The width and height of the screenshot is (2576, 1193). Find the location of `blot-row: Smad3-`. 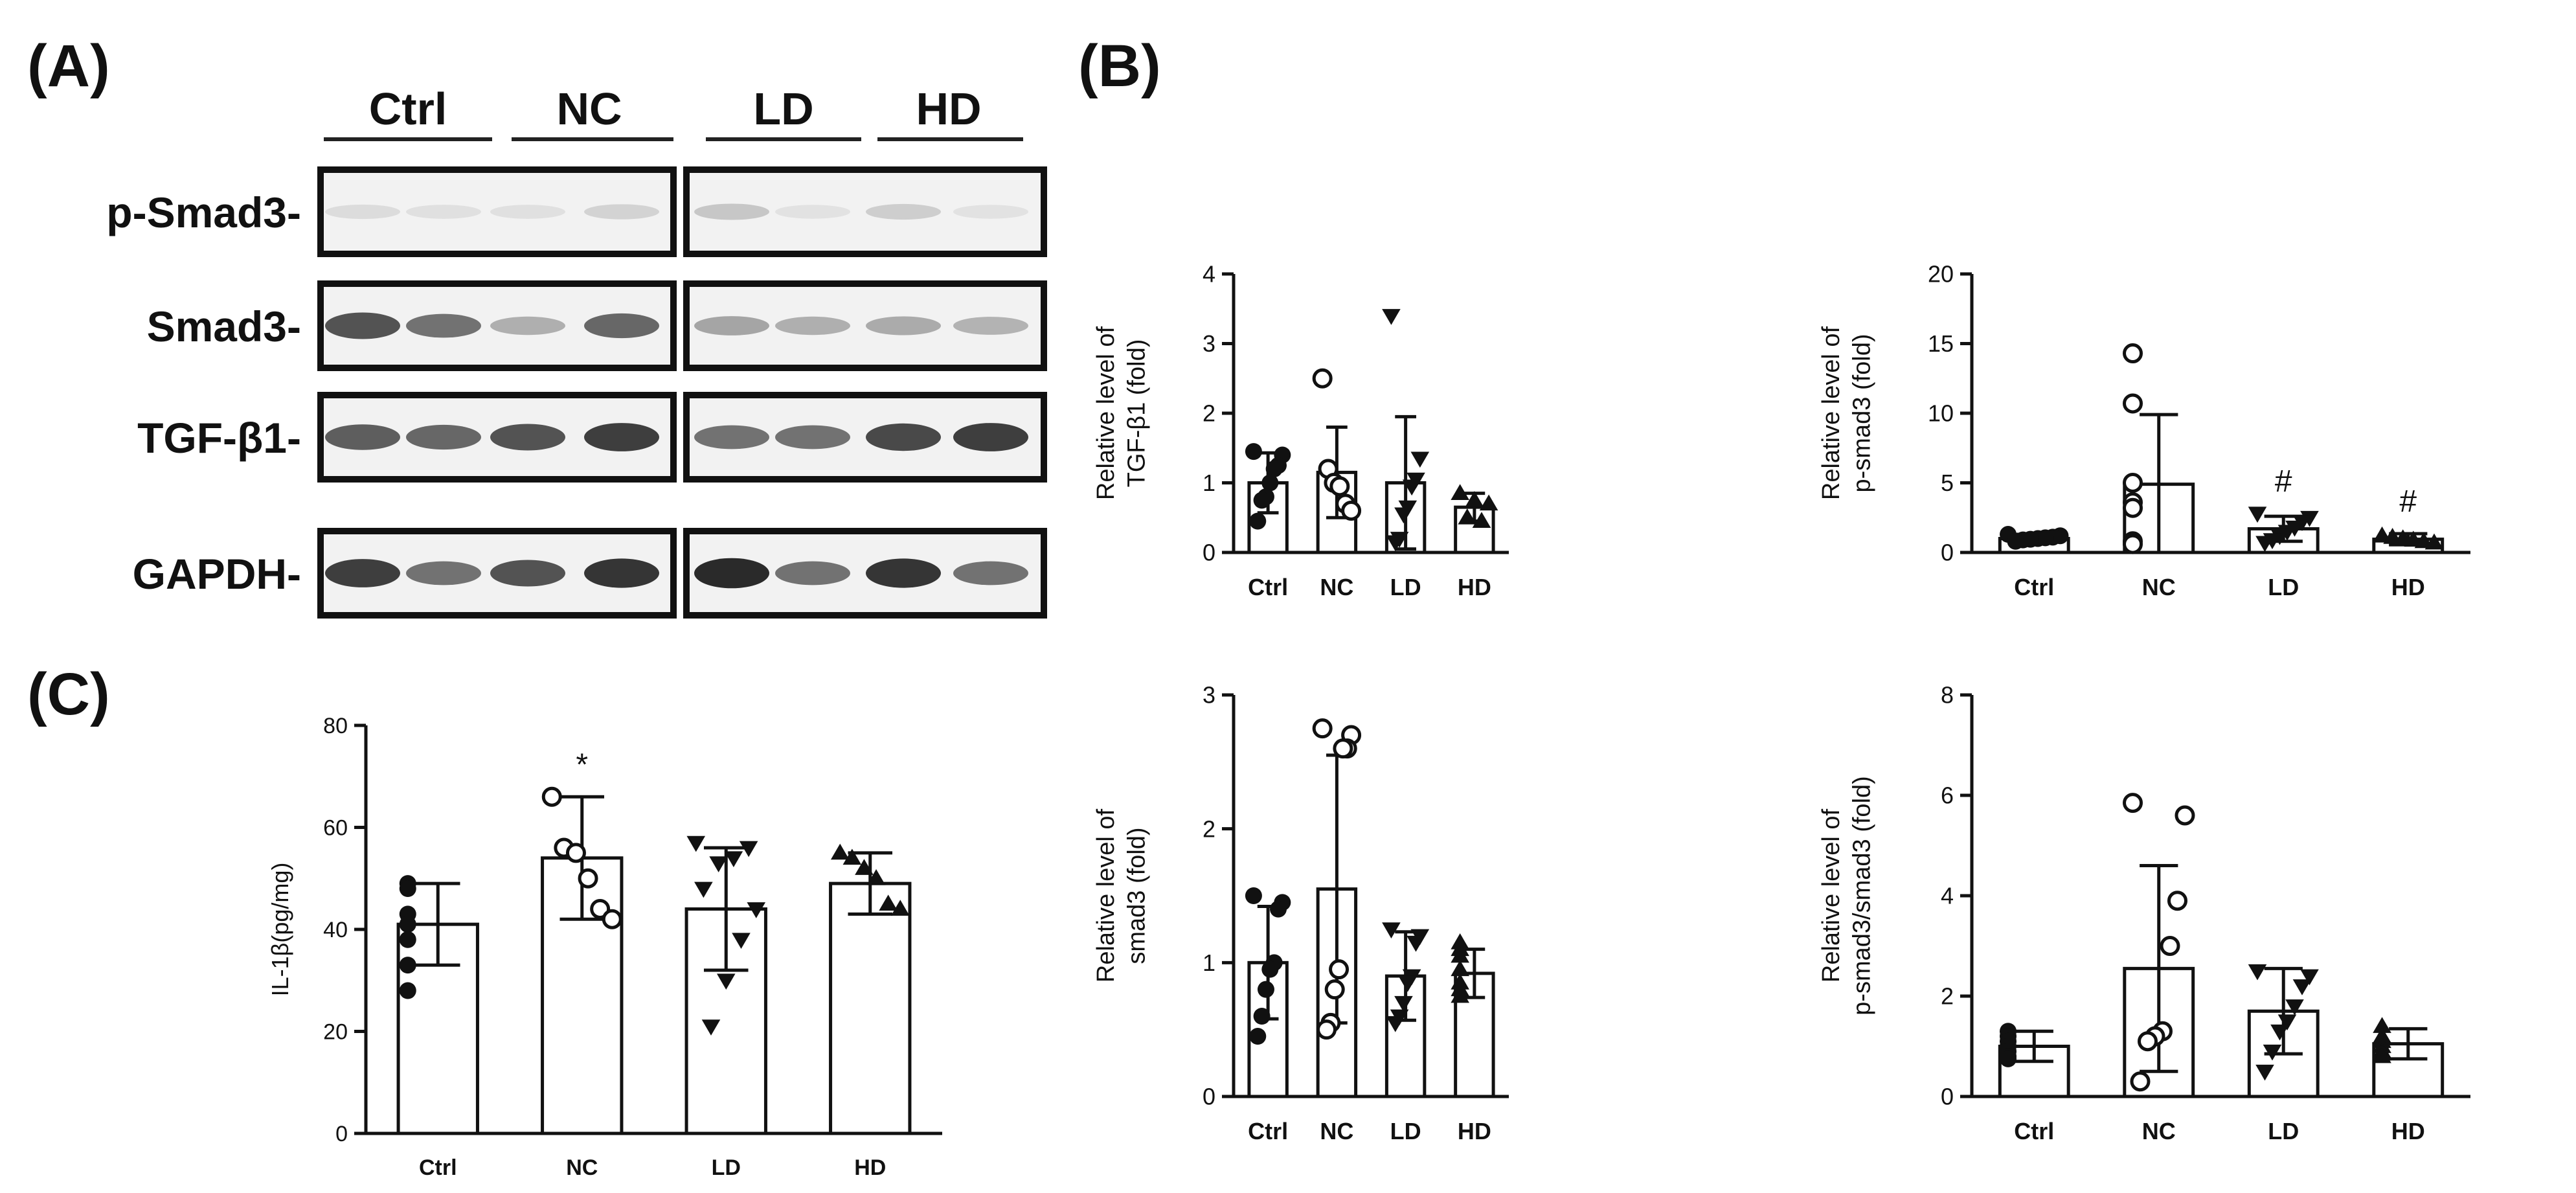

blot-row: Smad3- is located at coordinates (597, 325).